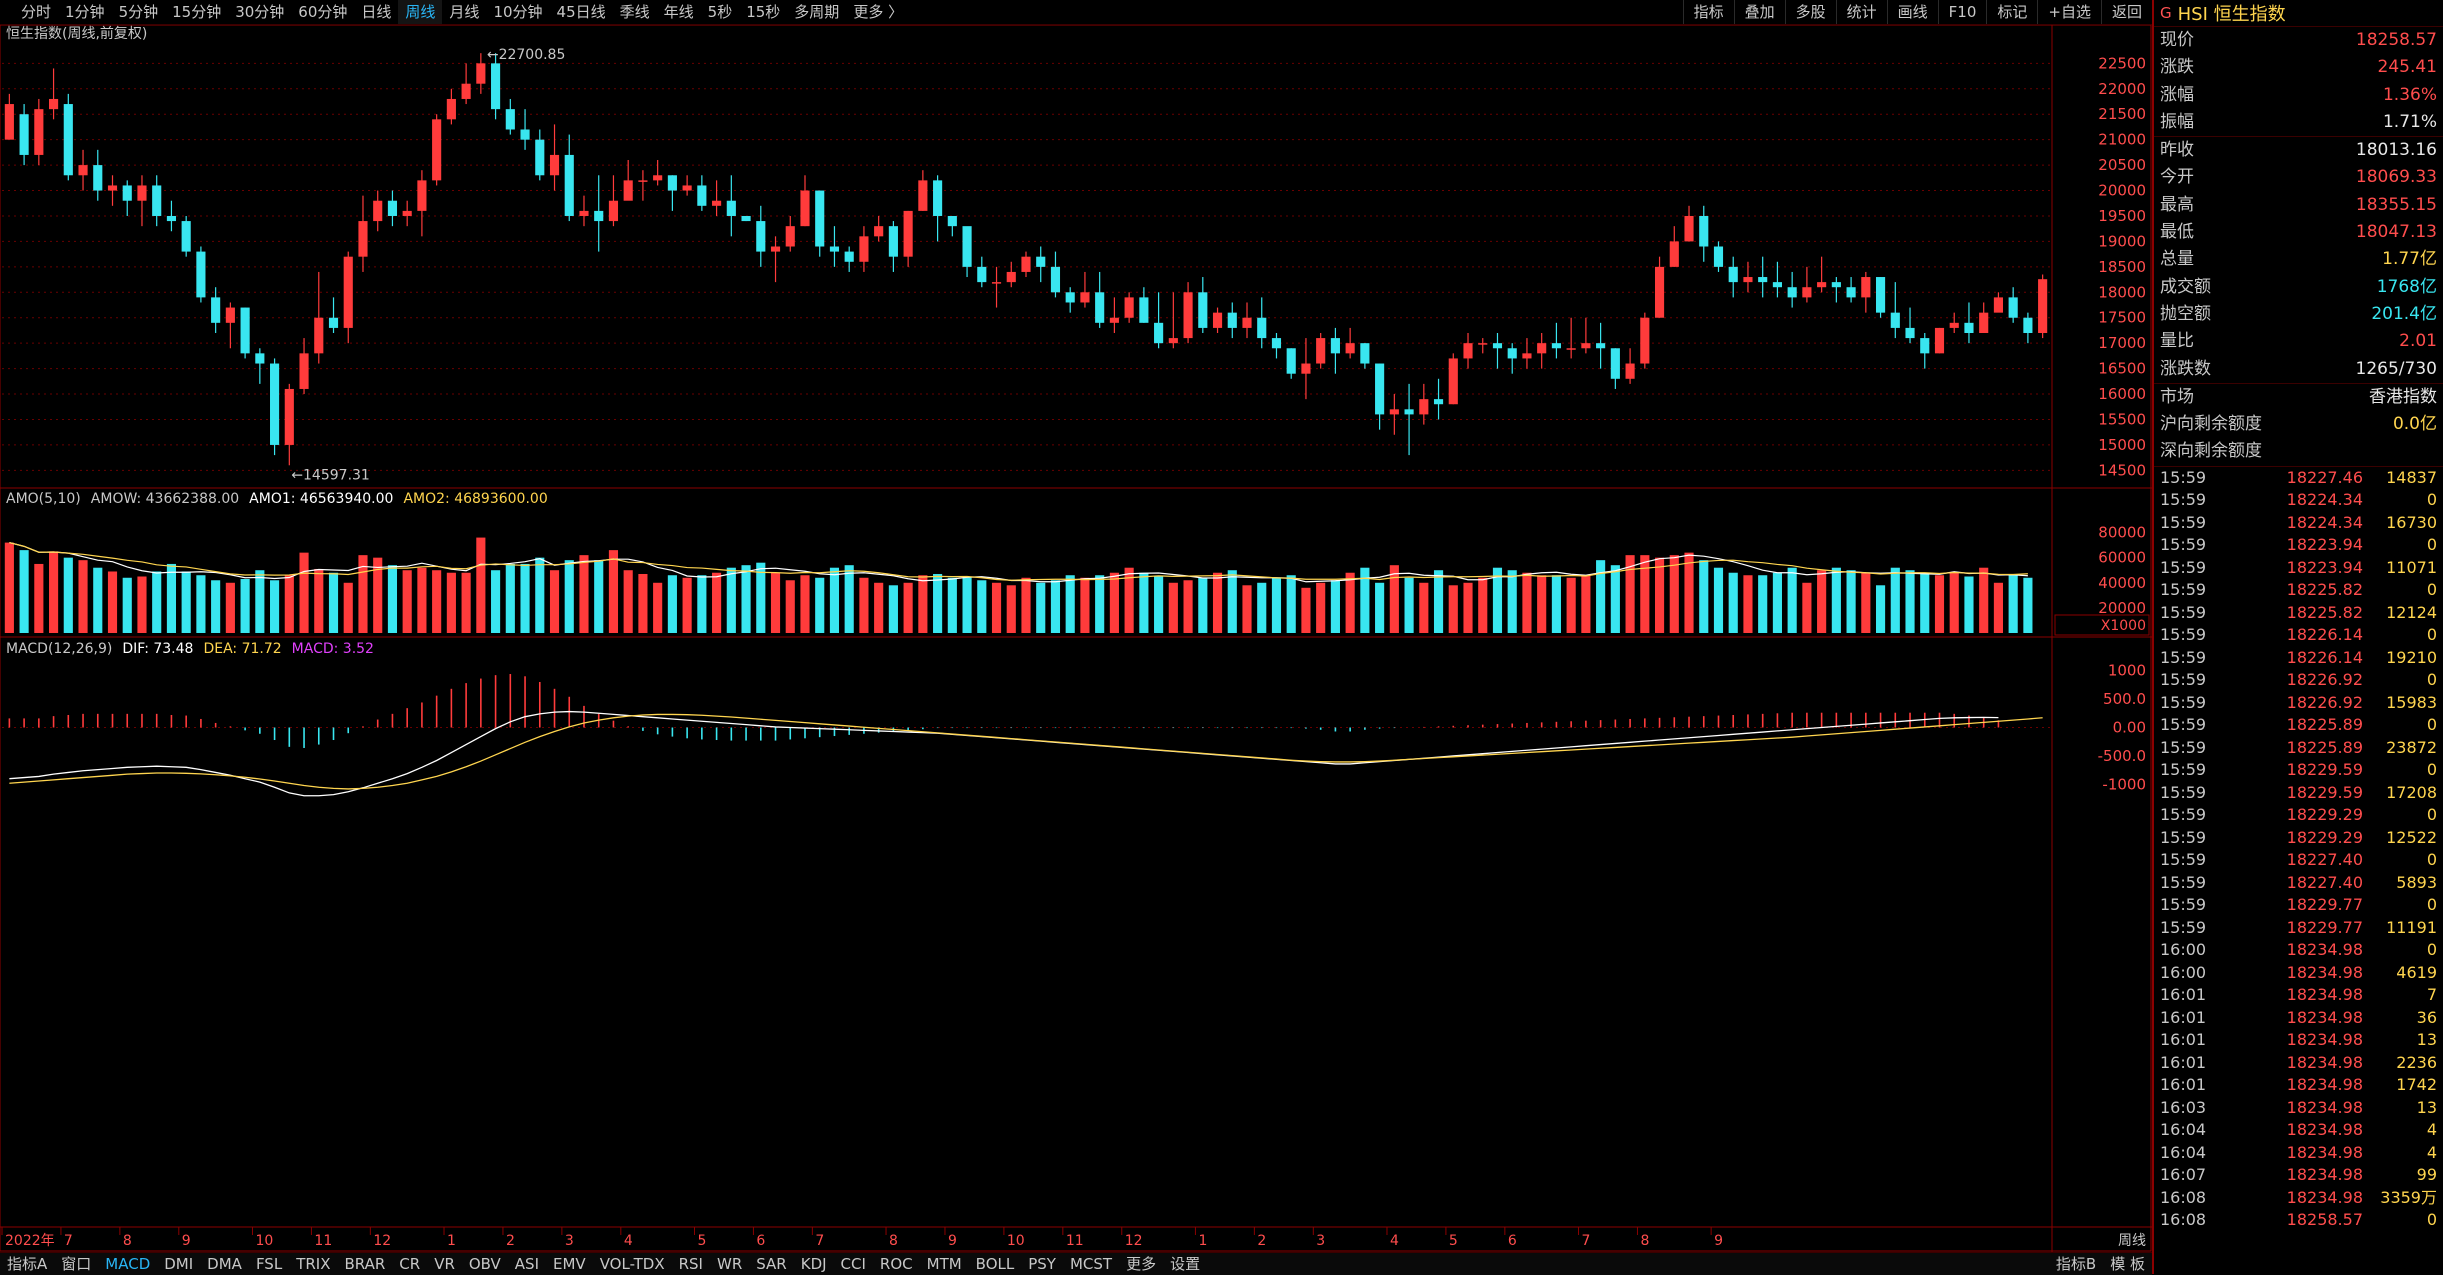  Describe the element at coordinates (878, 12) in the screenshot. I see `period-tab-16: 更多 〉` at that location.